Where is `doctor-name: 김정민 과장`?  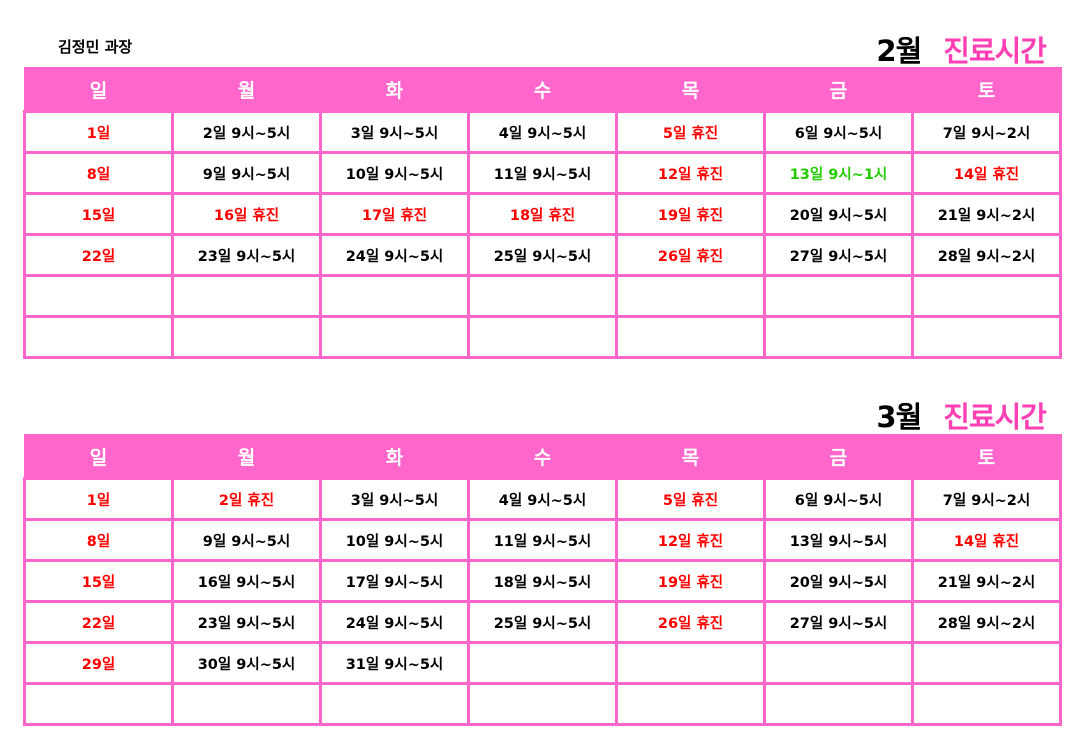
doctor-name: 김정민 과장 is located at coordinates (95, 47).